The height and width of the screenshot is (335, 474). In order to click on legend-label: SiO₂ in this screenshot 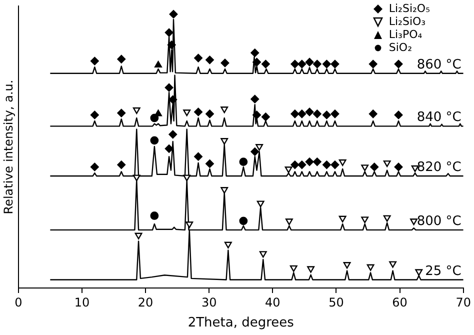, I will do `click(400, 47)`.